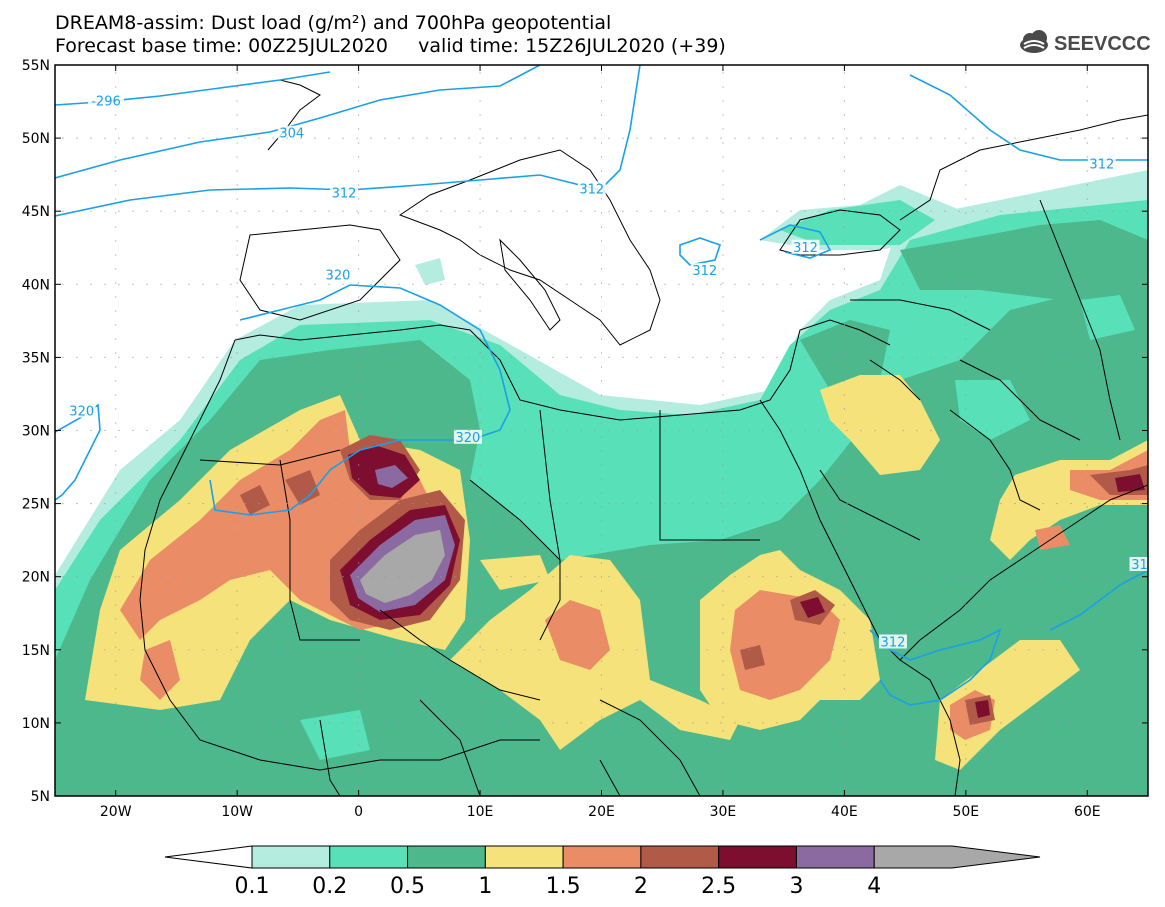 Image resolution: width=1165 pixels, height=907 pixels. Describe the element at coordinates (36, 285) in the screenshot. I see `lat-label: 40N` at that location.